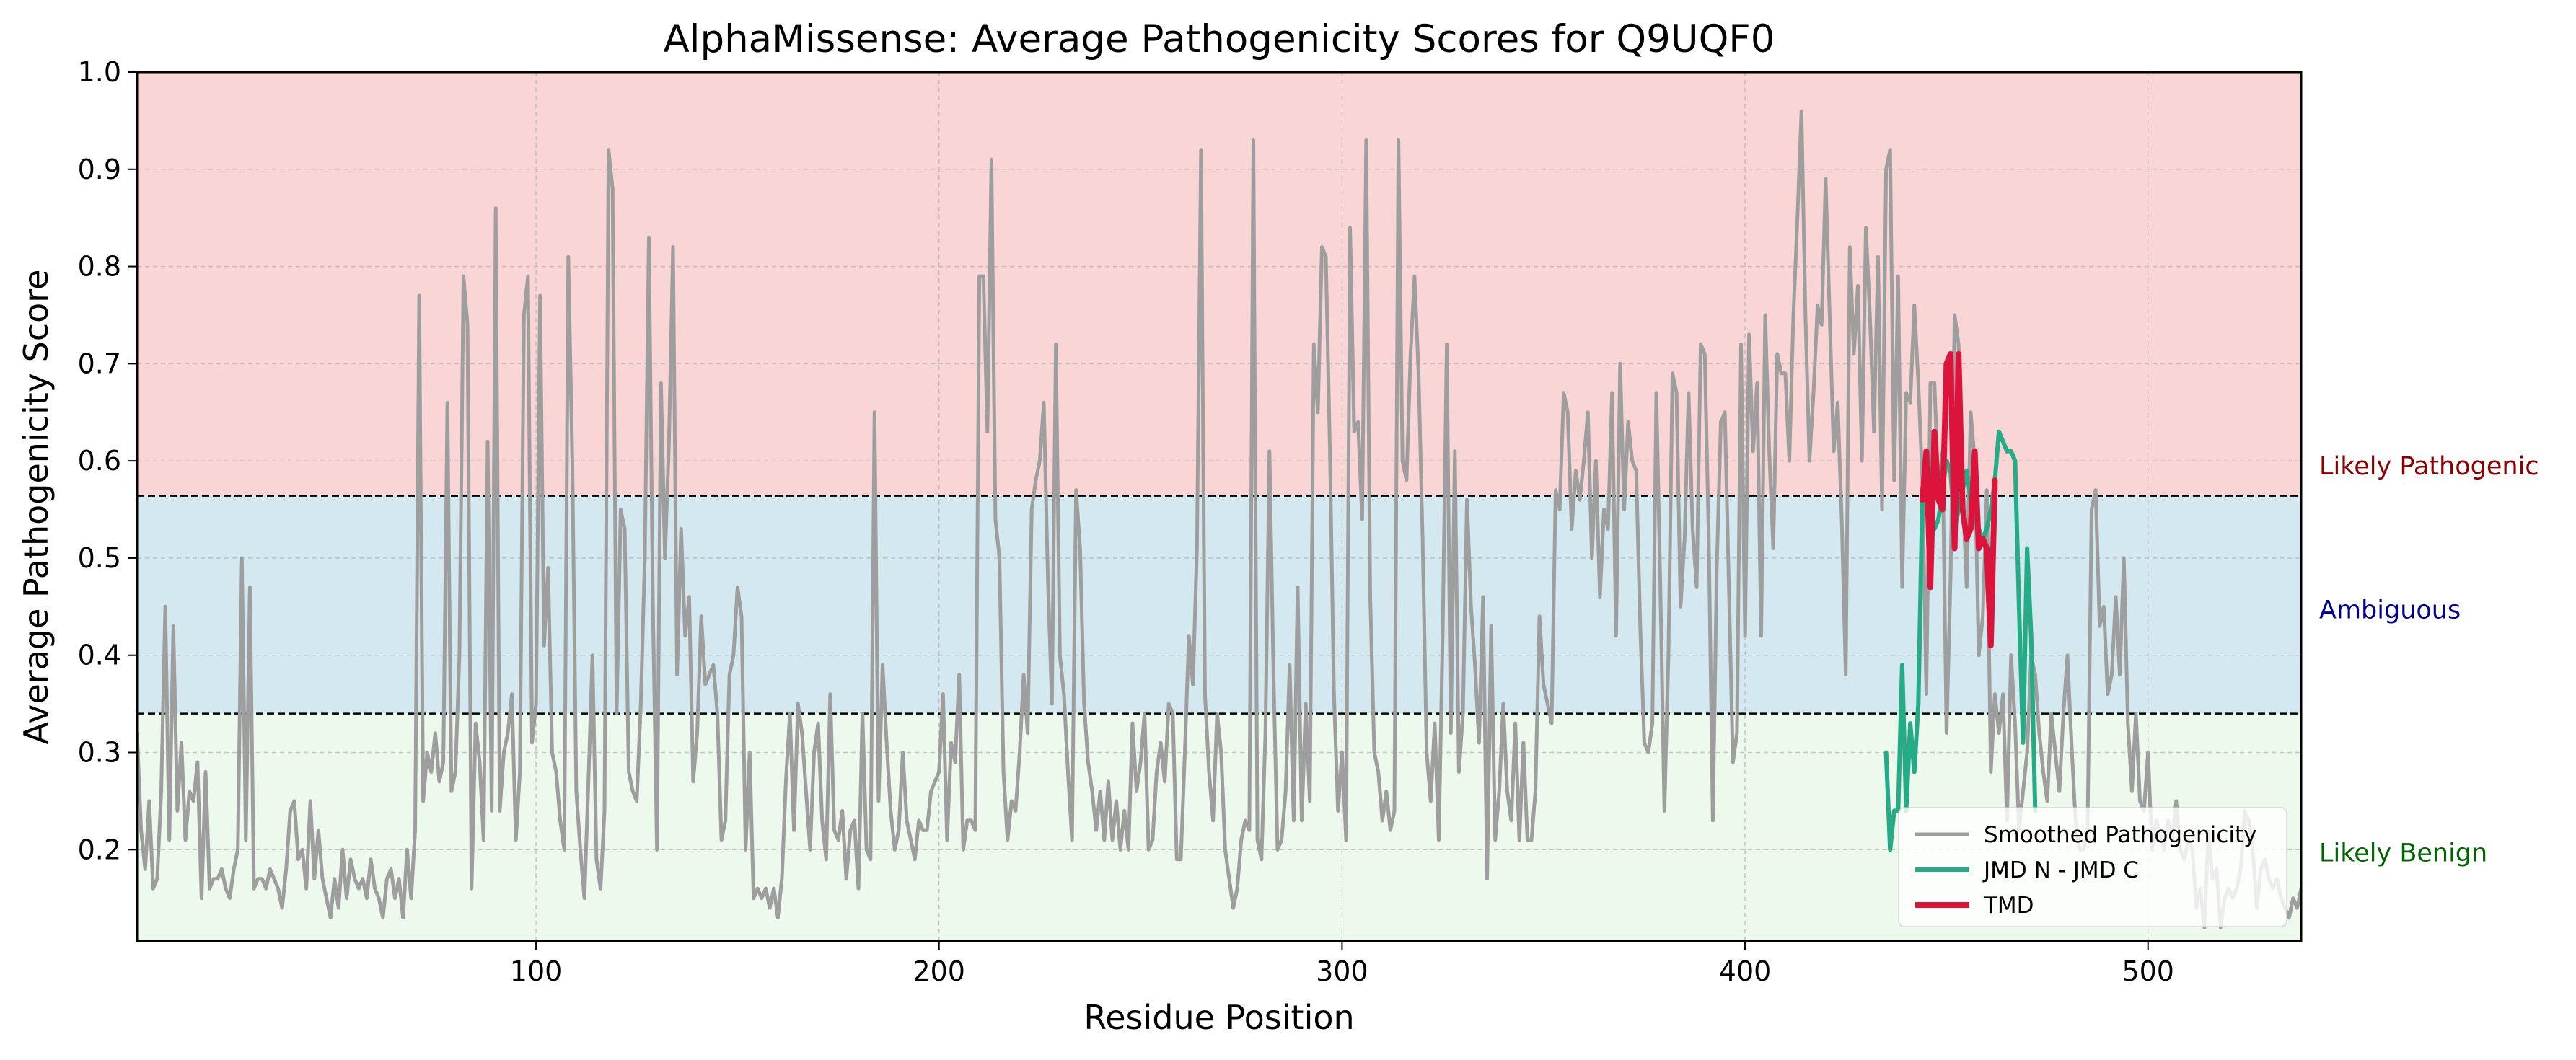 The image size is (2576, 1060). What do you see at coordinates (99, 558) in the screenshot?
I see `y-tick-label: 0.5` at bounding box center [99, 558].